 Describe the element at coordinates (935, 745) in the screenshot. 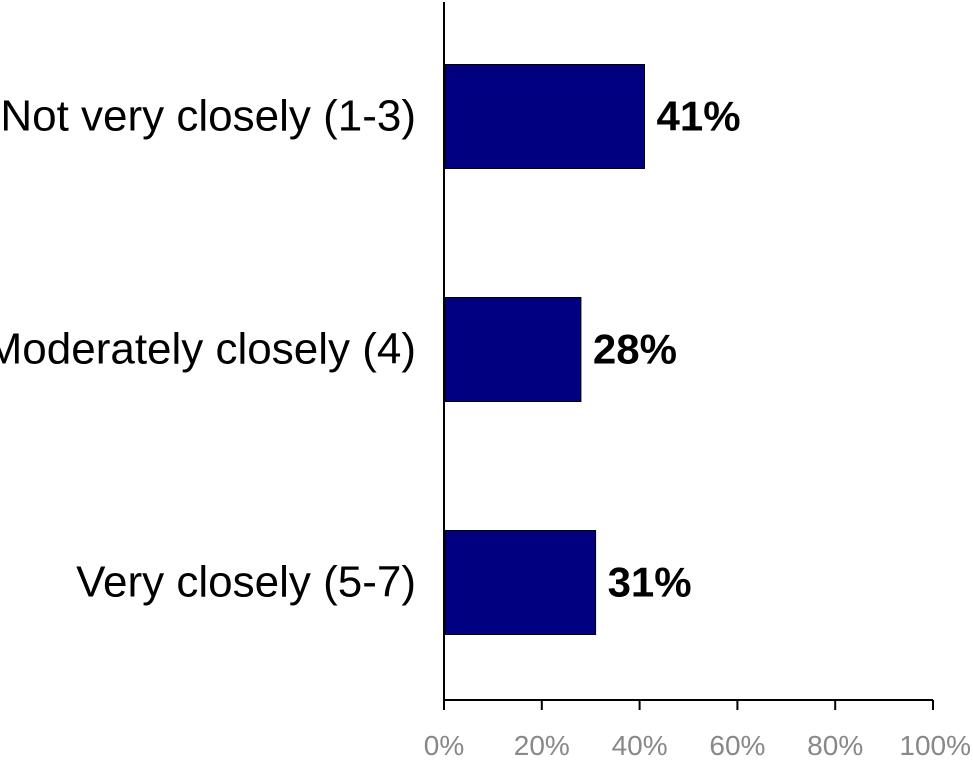

I see `x-tick-label: 100%` at that location.